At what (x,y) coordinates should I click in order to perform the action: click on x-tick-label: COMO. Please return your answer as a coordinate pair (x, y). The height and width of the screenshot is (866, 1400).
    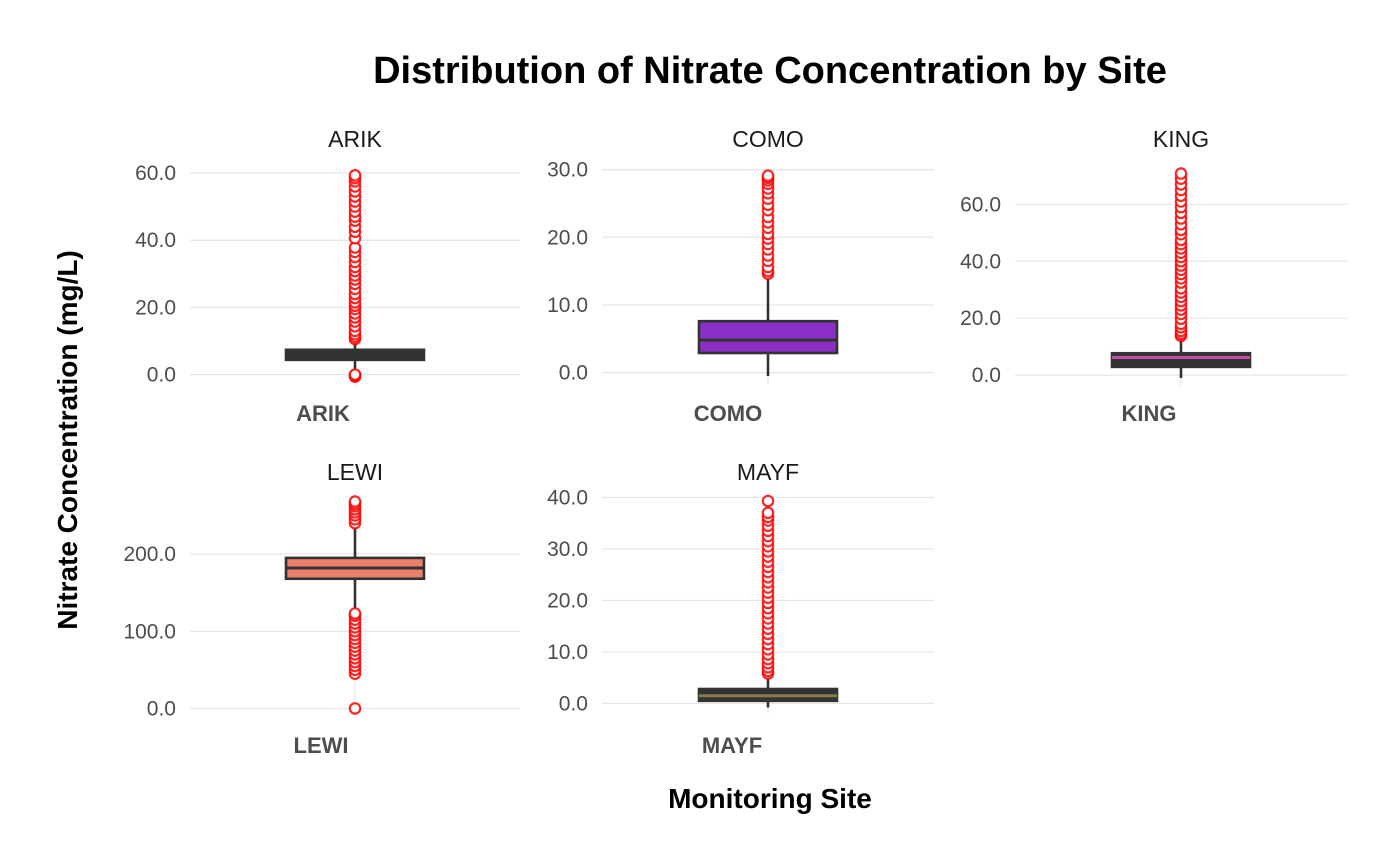
    Looking at the image, I should click on (728, 413).